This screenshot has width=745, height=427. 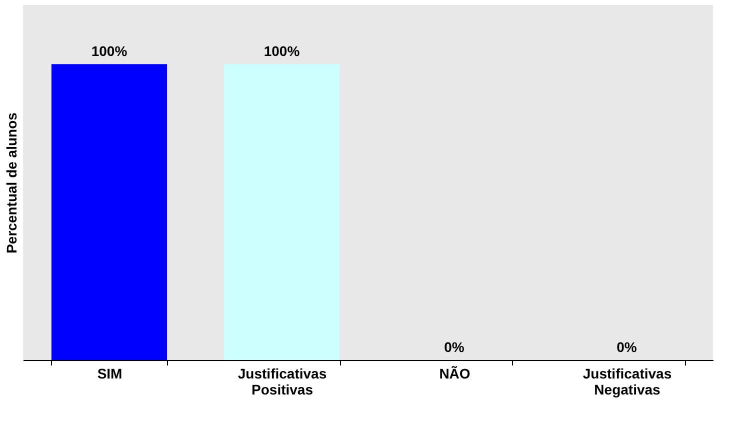 I want to click on x-tick-label: Justificativas Negativas, so click(x=627, y=382).